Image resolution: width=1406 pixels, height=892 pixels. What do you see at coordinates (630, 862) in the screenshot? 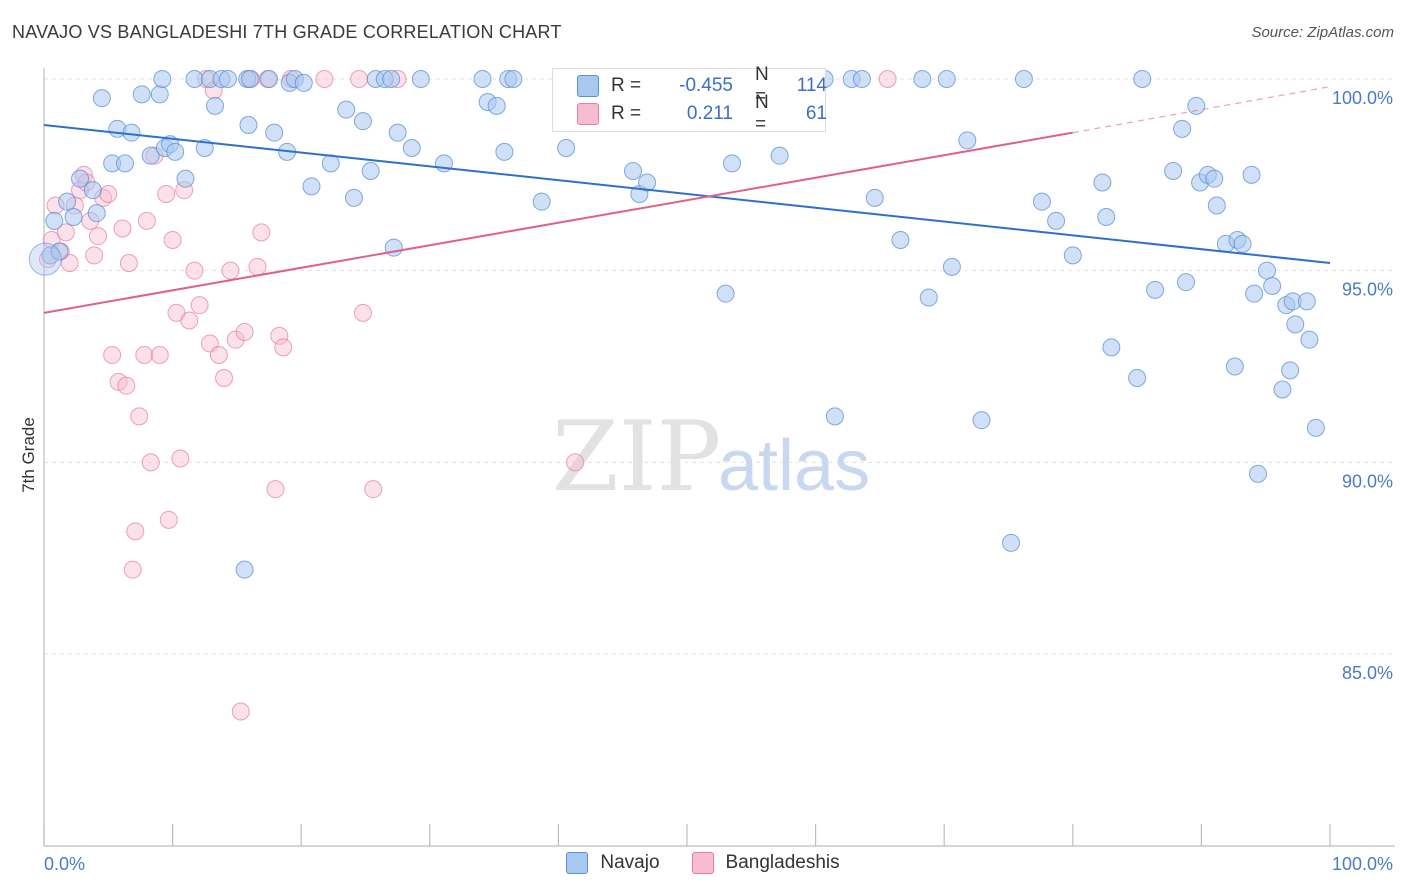
I see `navajo-legend-label: Navajo` at bounding box center [630, 862].